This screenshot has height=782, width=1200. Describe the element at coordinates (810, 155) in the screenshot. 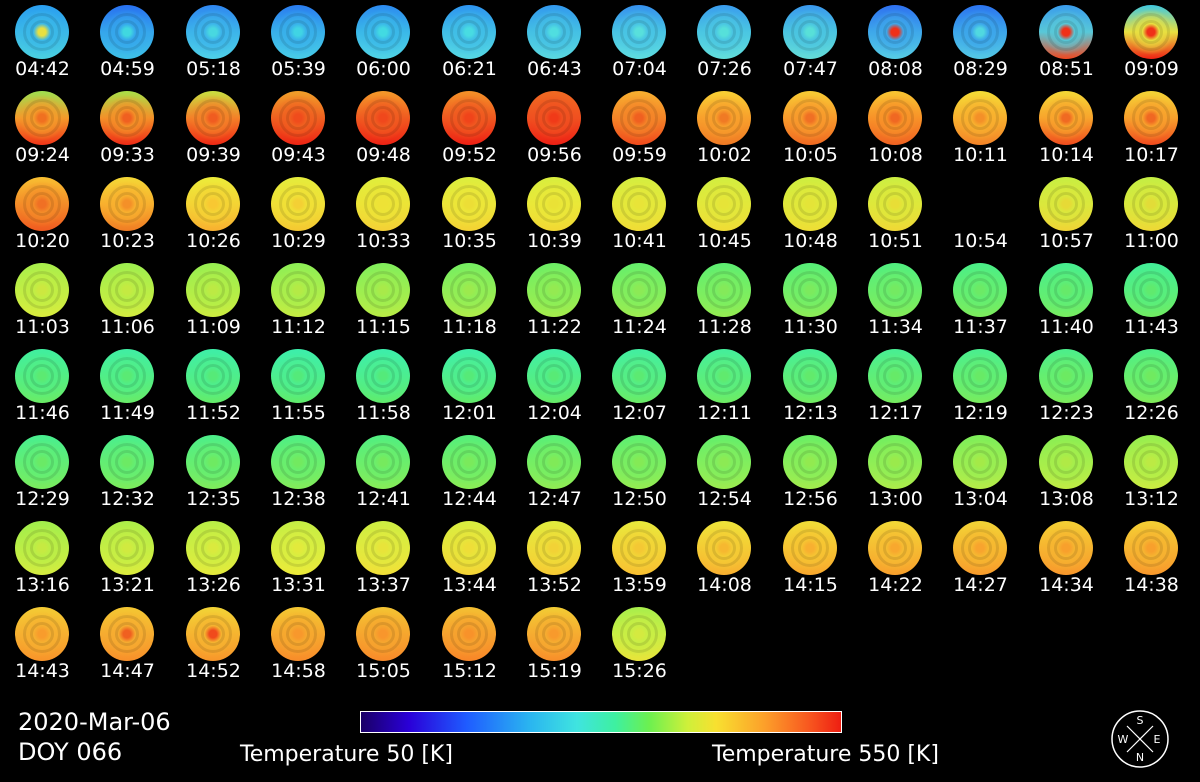

I see `frame-time-label: 10:05` at that location.